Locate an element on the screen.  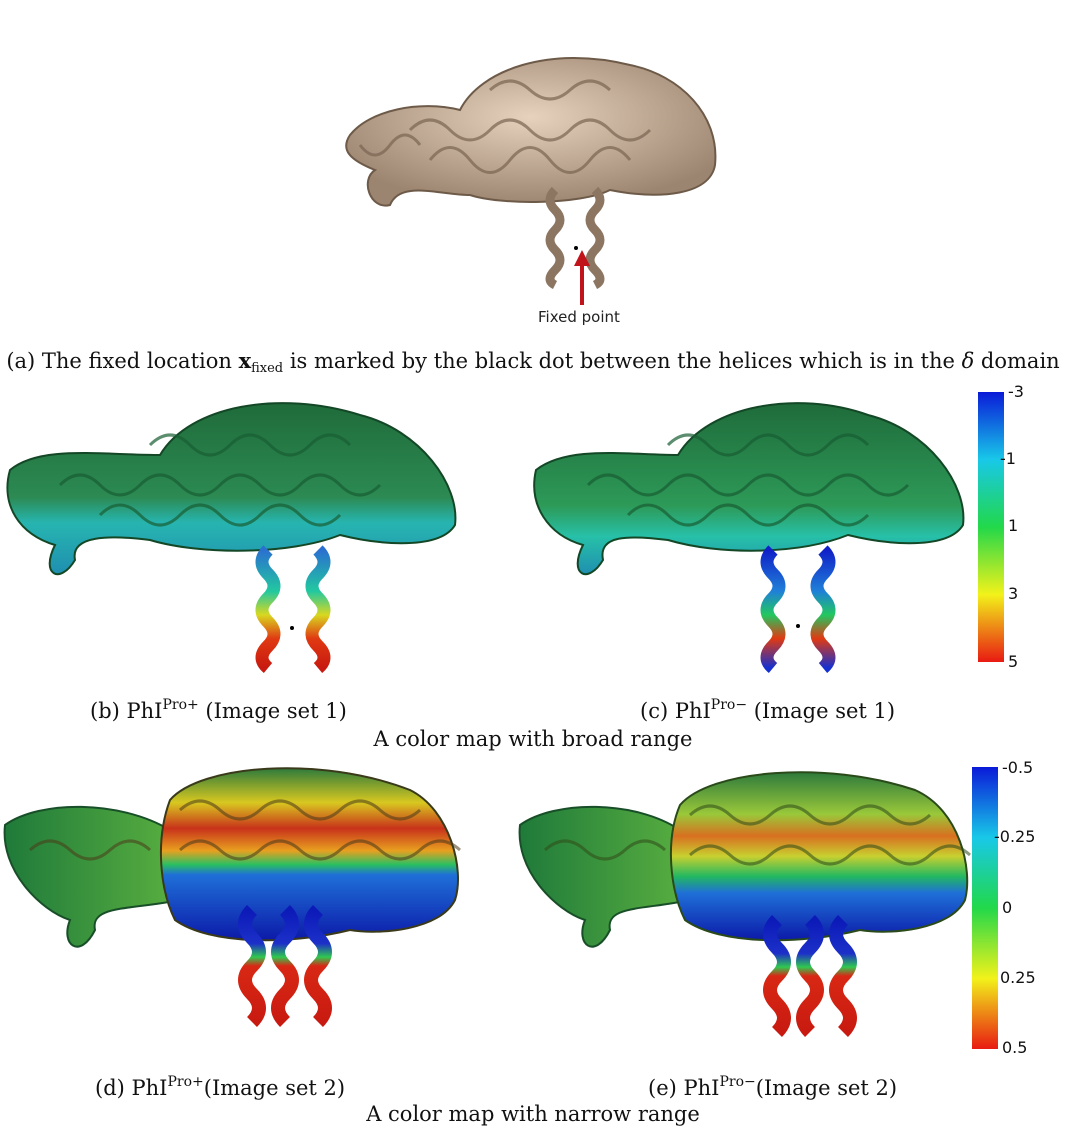
colorbar-narrow-tick: -0.25 is located at coordinates (1015, 836).